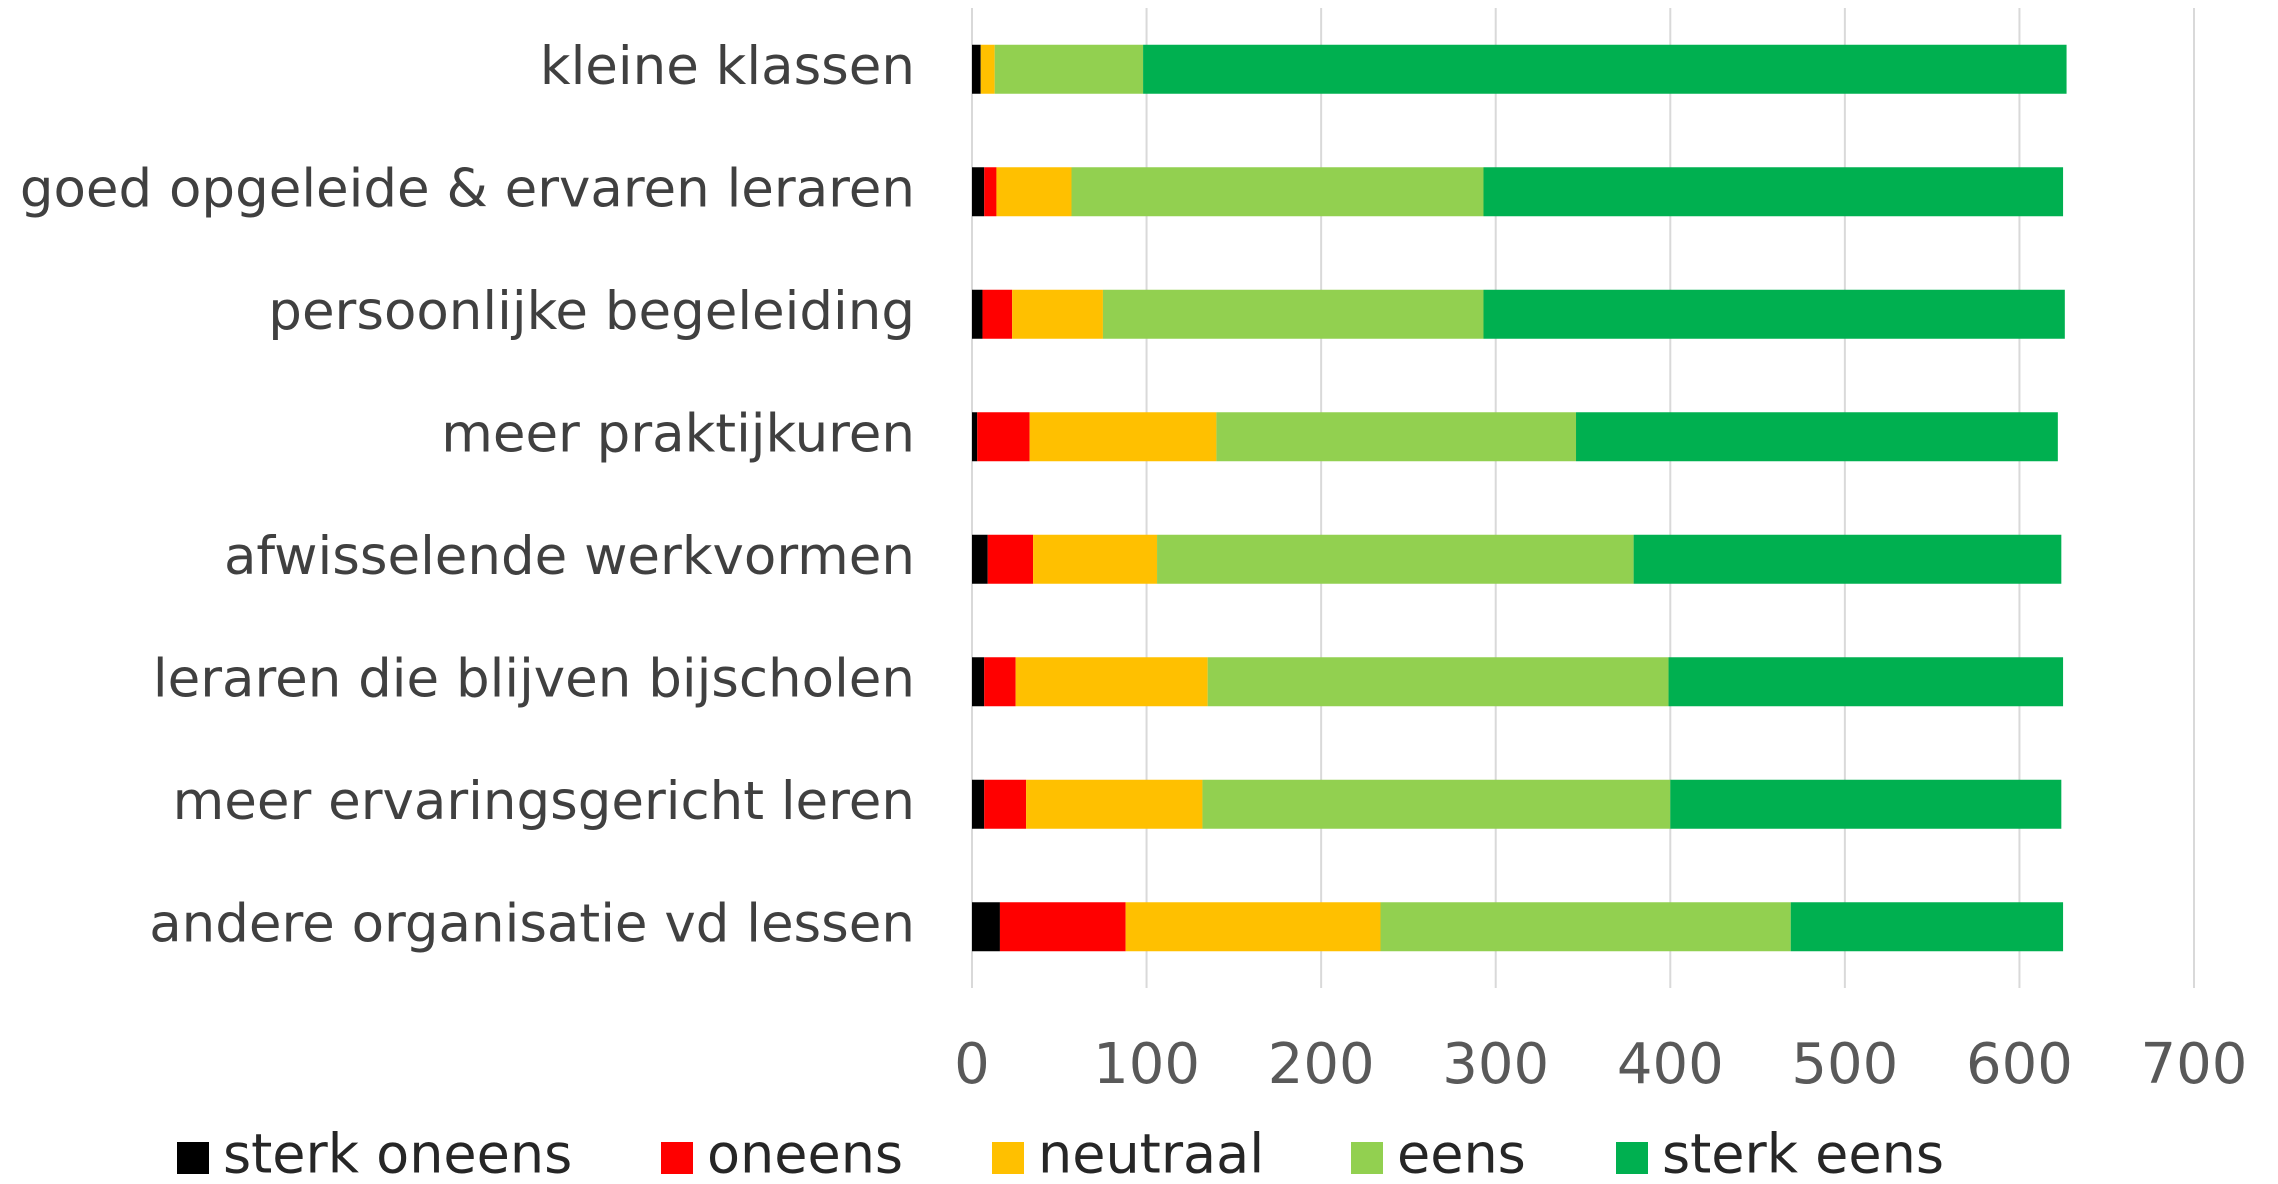  I want to click on legend-label: eens, so click(1461, 1153).